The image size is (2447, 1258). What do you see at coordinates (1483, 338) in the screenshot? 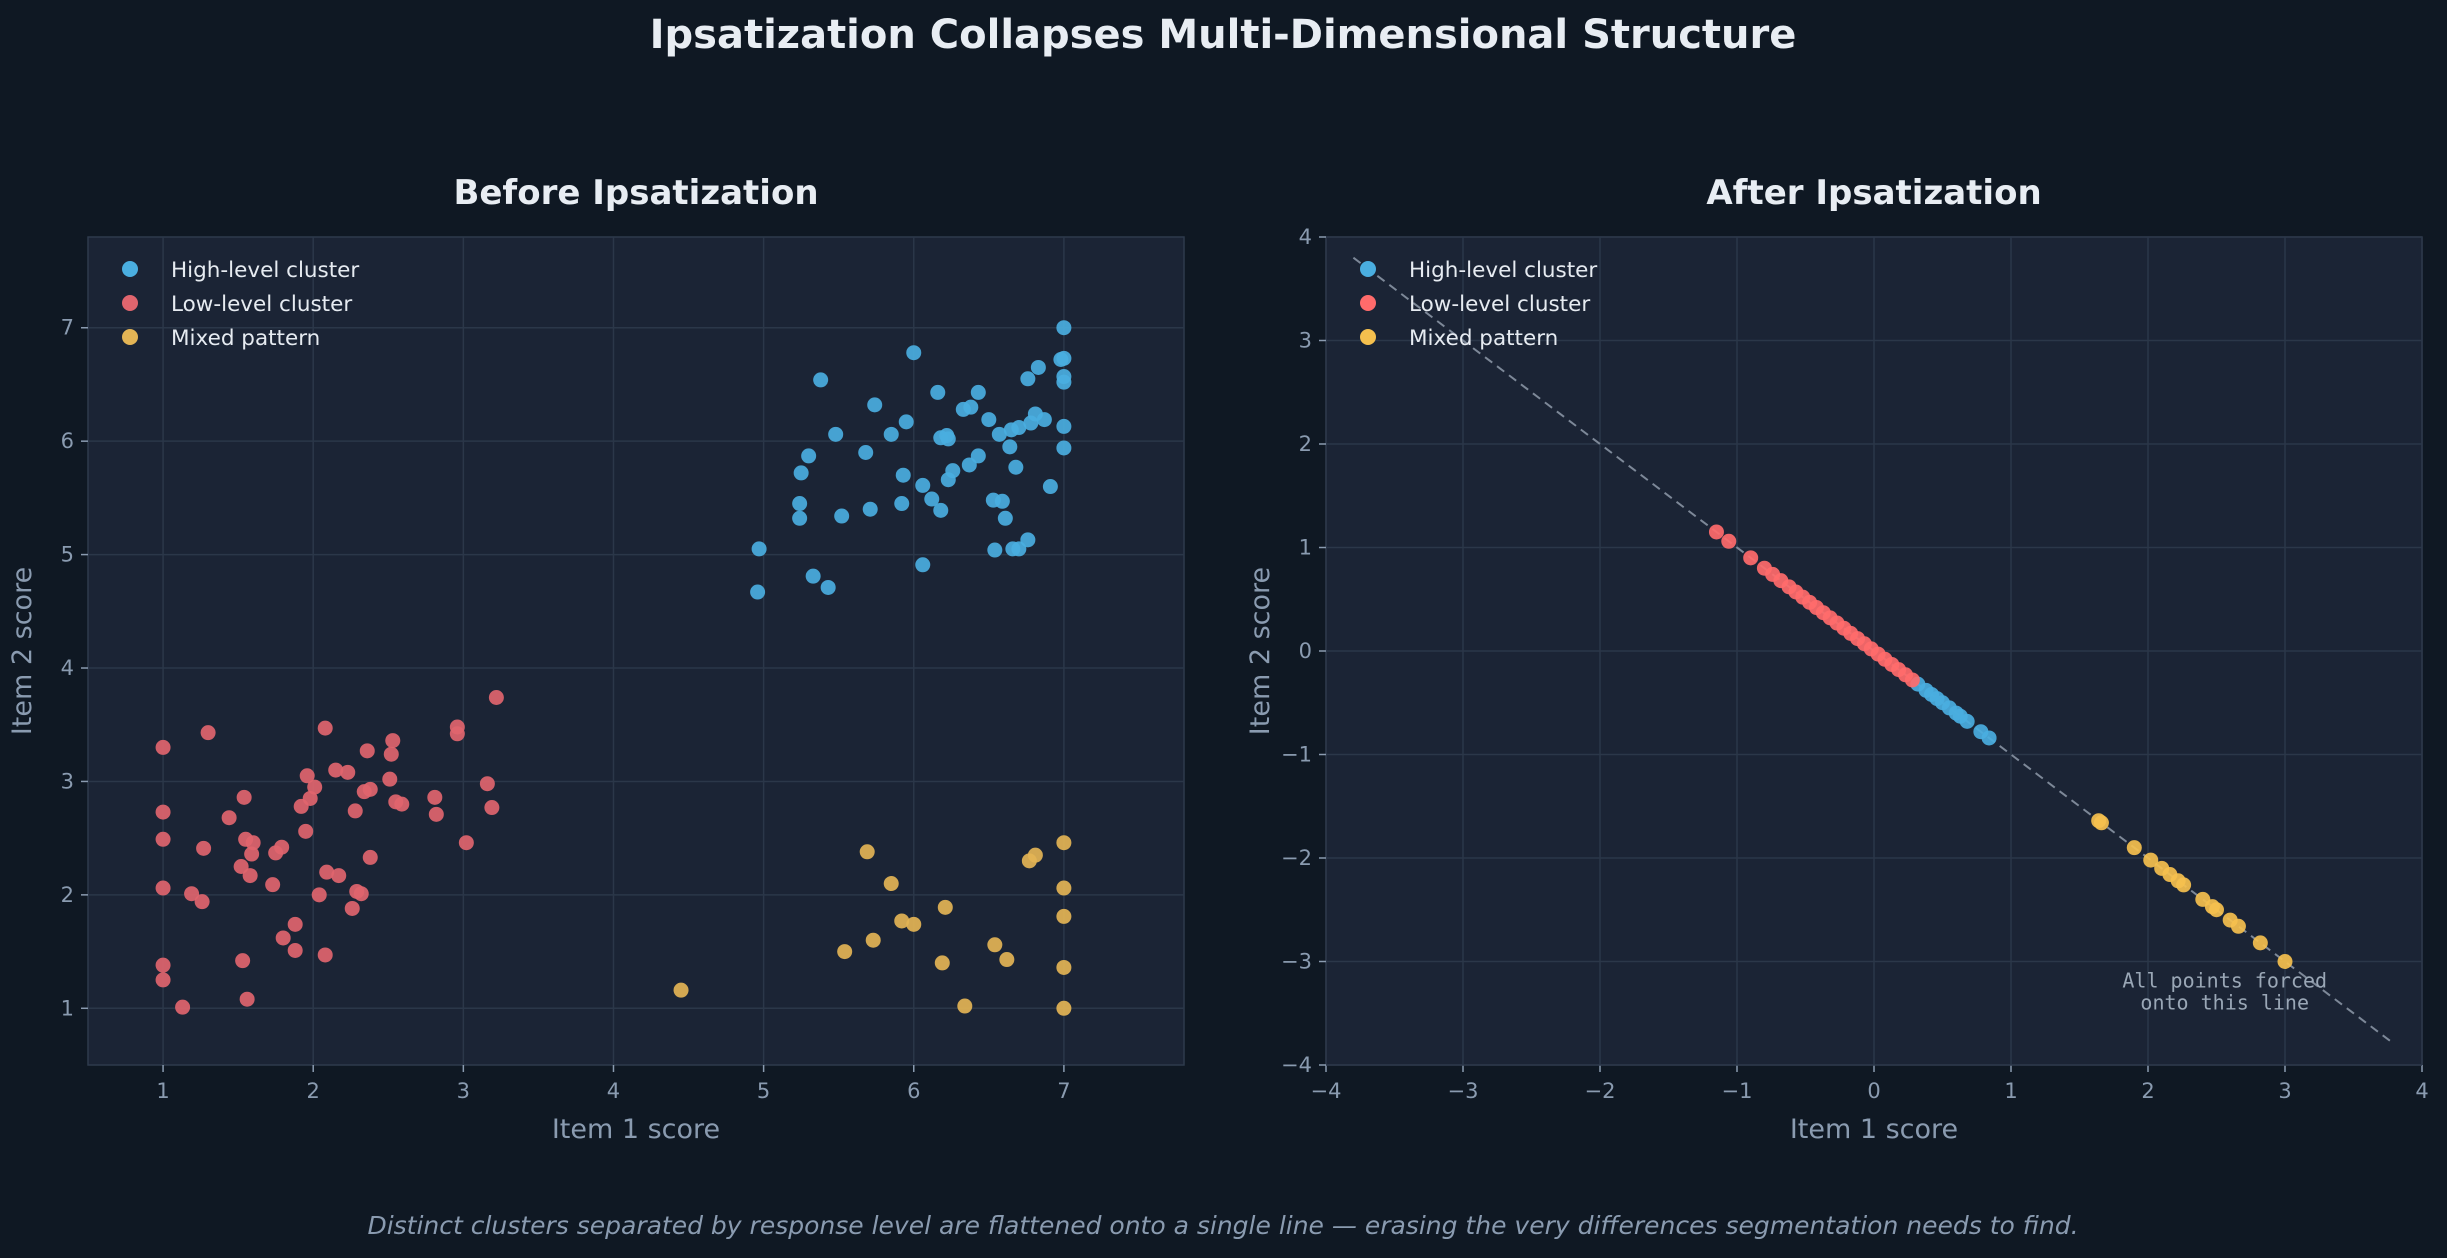
I see `legend-label: Mixed pattern` at bounding box center [1483, 338].